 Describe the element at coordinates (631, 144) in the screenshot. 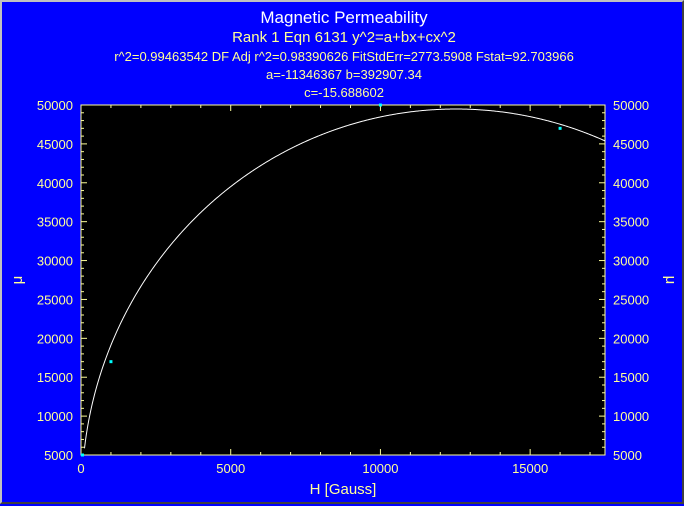

I see `y-tick-label-right: 45000` at that location.